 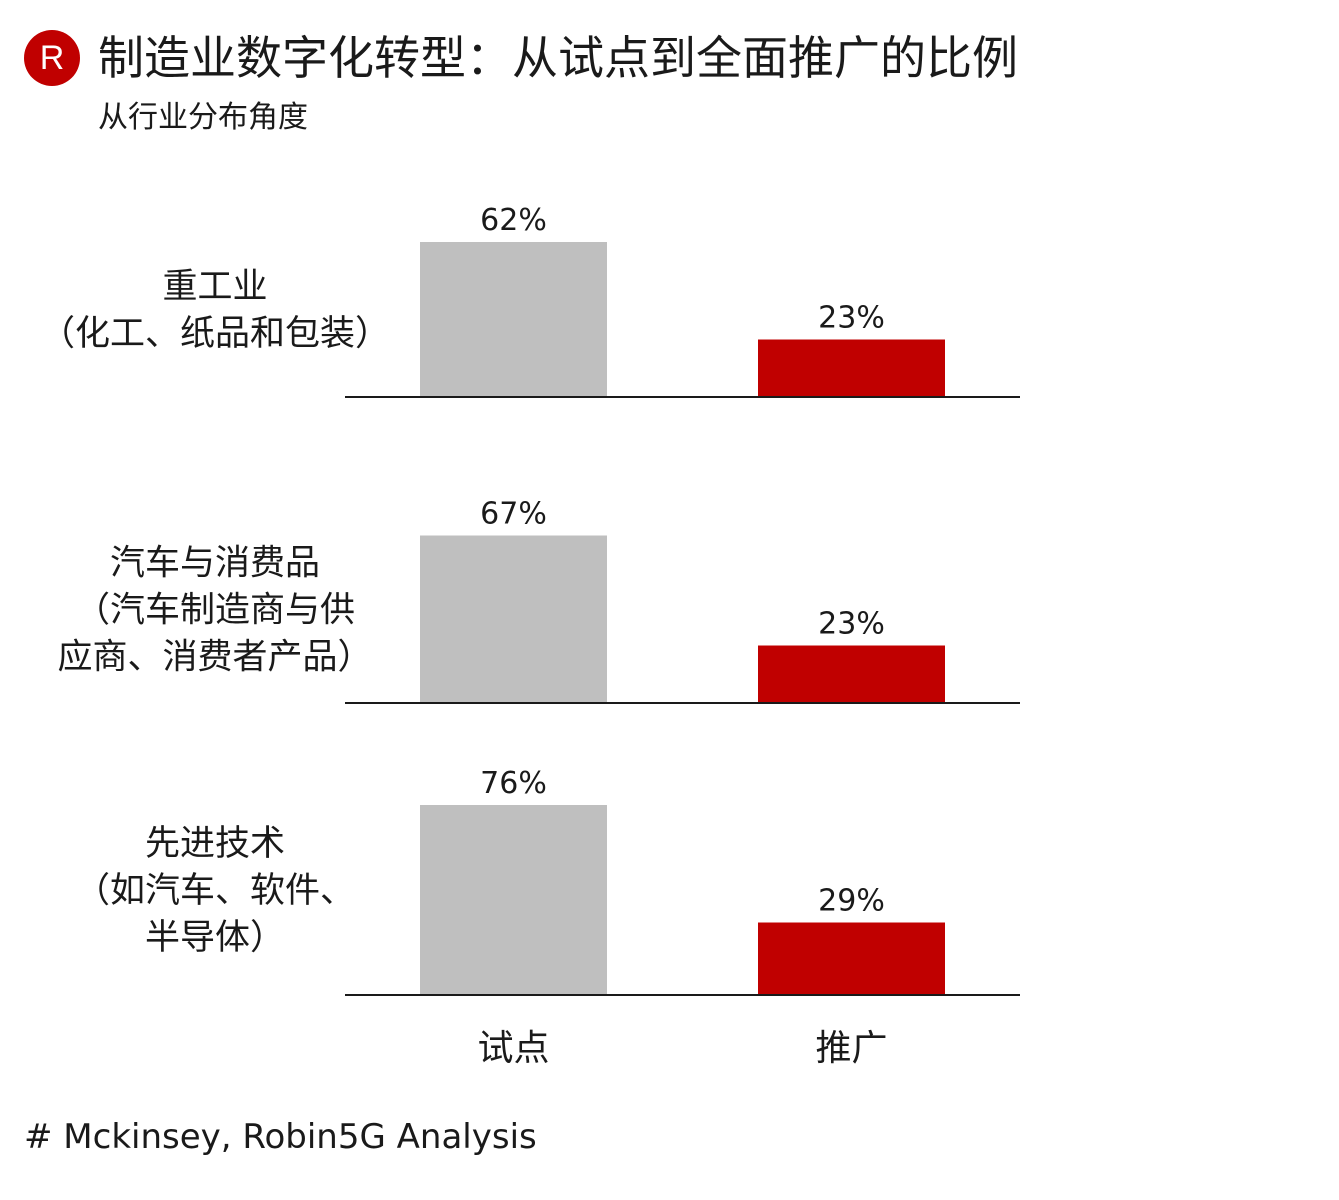 I want to click on brand-logo-letter: R, so click(x=52, y=57).